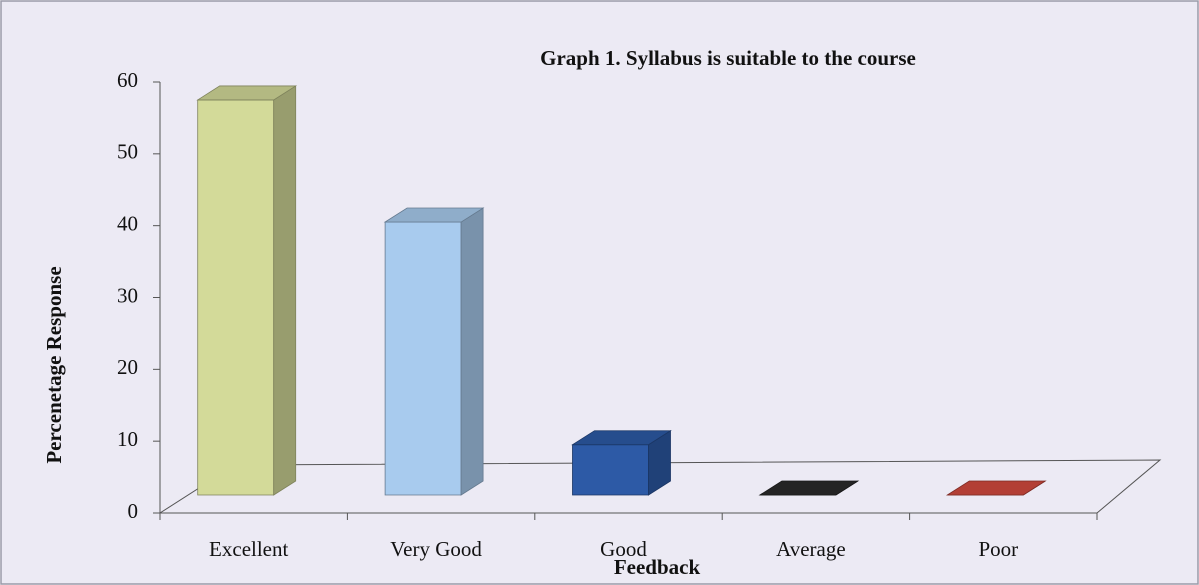  What do you see at coordinates (127, 439) in the screenshot?
I see `y-tick-label: 10` at bounding box center [127, 439].